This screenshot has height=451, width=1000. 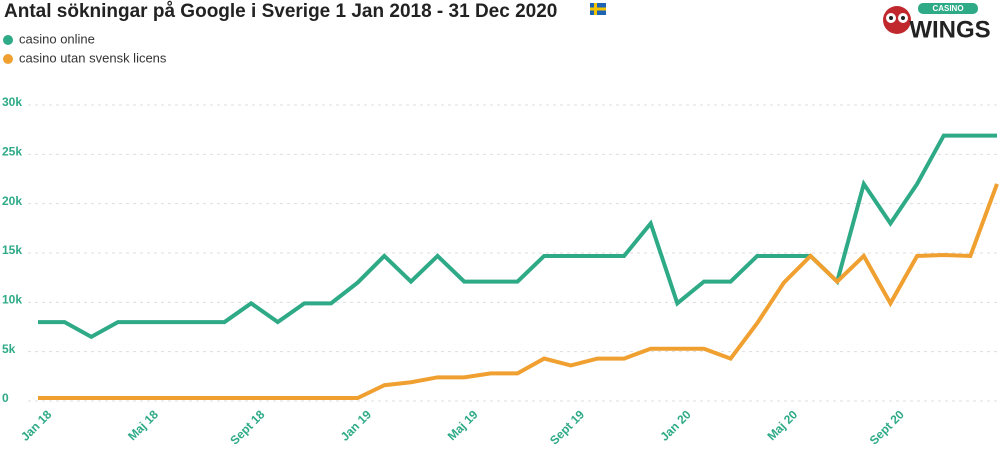 What do you see at coordinates (5, 398) in the screenshot?
I see `y-tick-label: 0` at bounding box center [5, 398].